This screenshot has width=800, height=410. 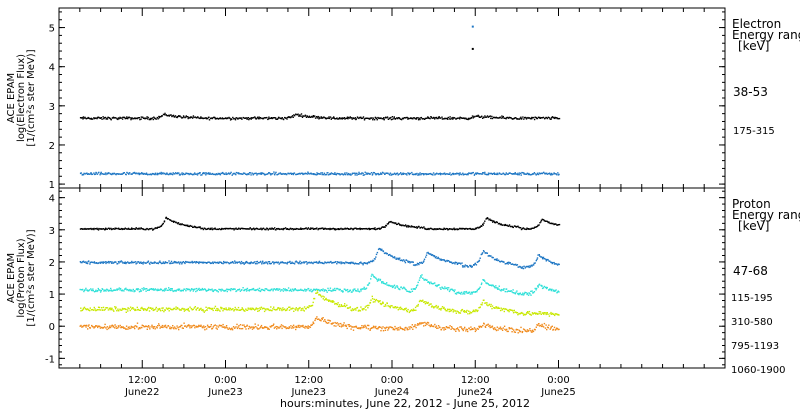 What do you see at coordinates (21, 98) in the screenshot?
I see `y-axis-label: log(Electron Flux)` at bounding box center [21, 98].